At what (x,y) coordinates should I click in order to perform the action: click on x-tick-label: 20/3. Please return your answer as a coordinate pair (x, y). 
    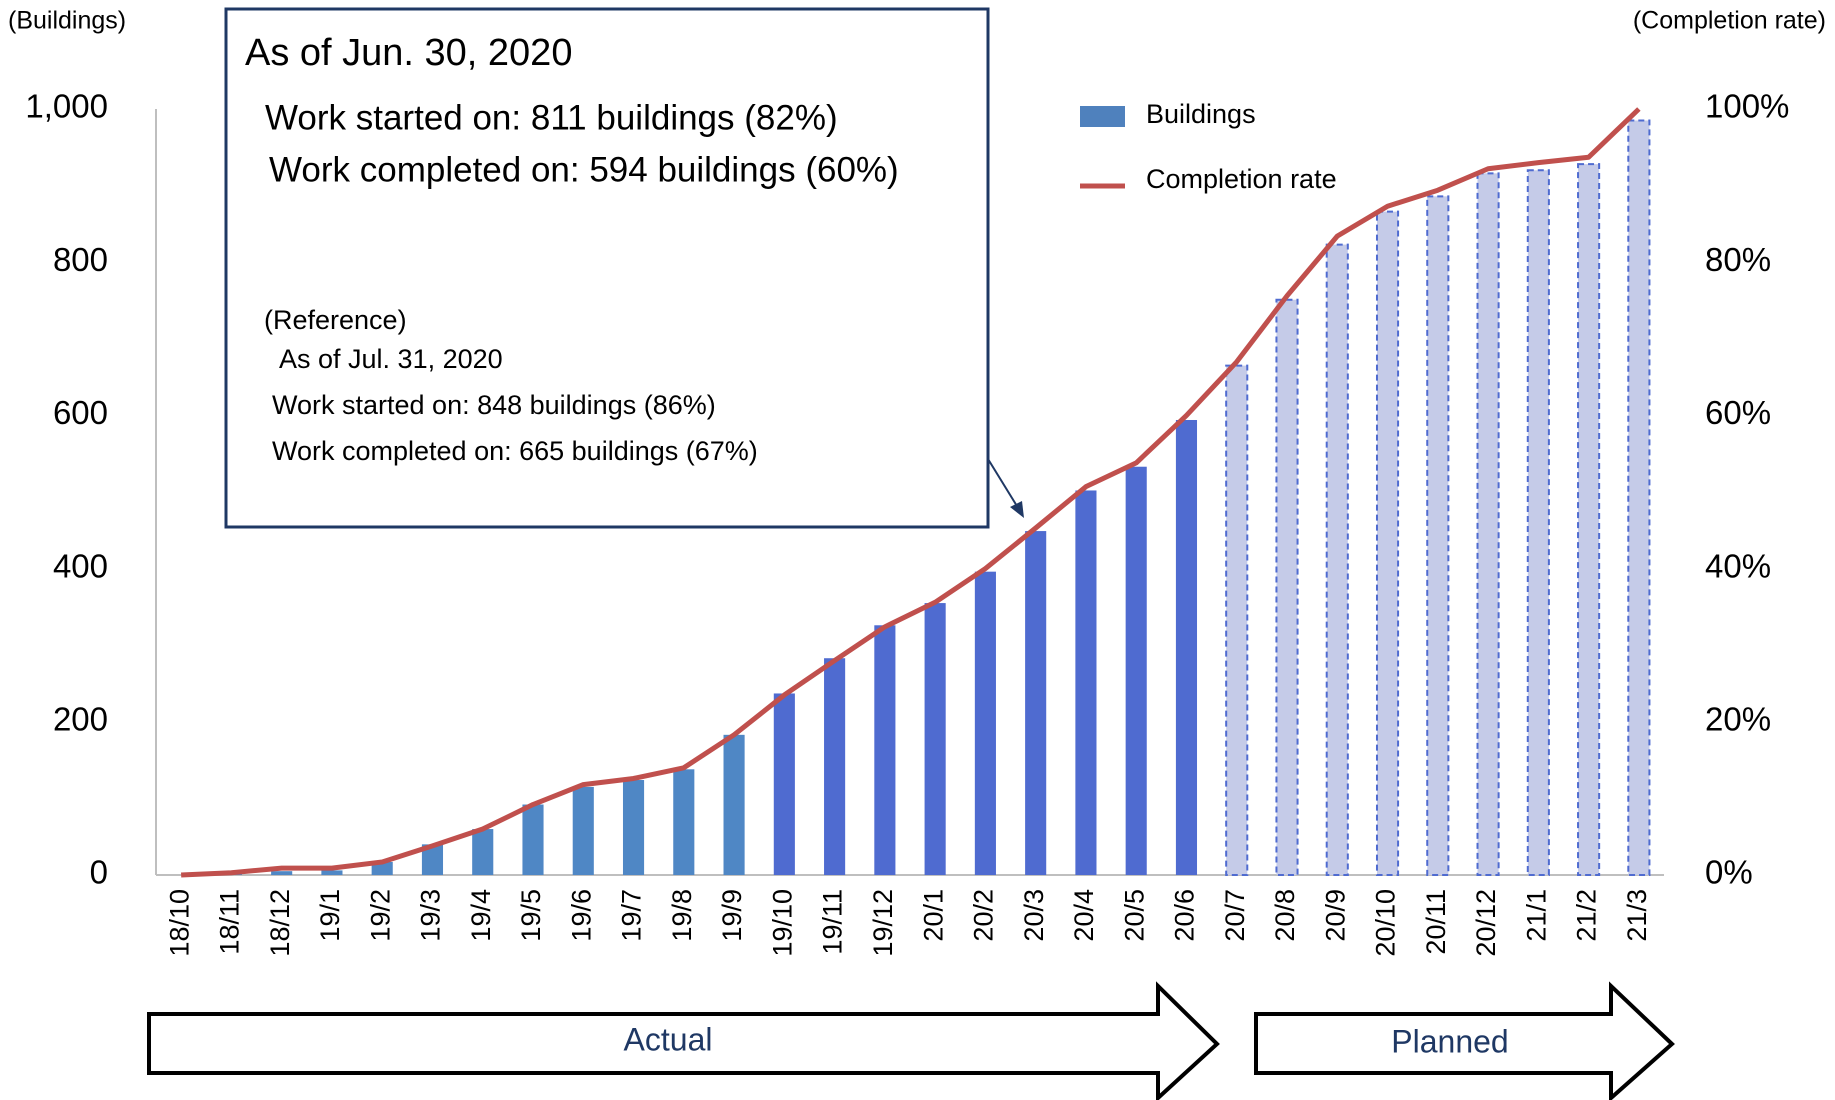
    Looking at the image, I should click on (1034, 915).